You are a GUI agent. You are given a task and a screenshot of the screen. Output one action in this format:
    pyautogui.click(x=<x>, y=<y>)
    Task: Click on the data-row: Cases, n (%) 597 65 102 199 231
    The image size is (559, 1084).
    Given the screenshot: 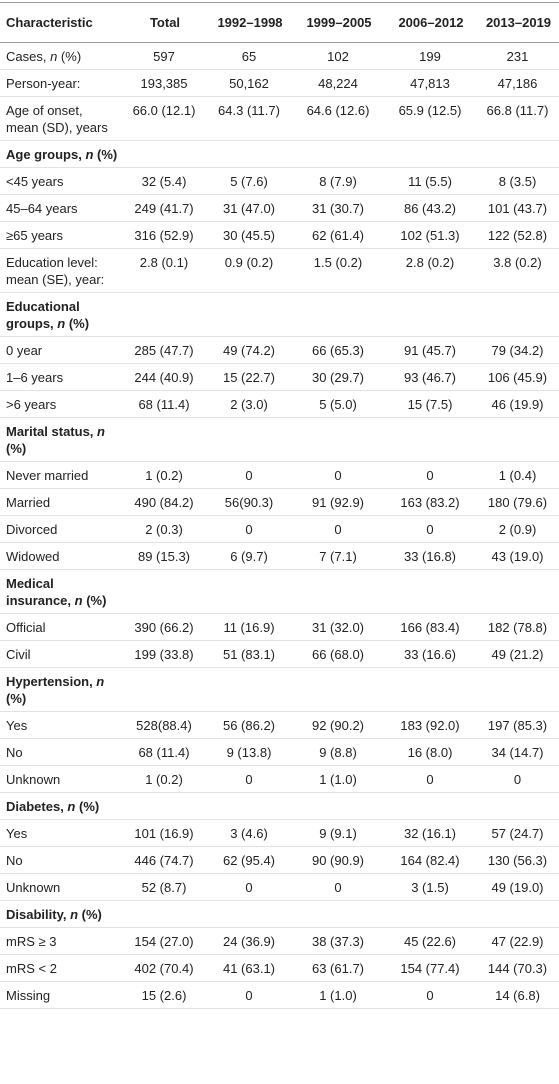 What is the action you would take?
    pyautogui.click(x=279, y=56)
    